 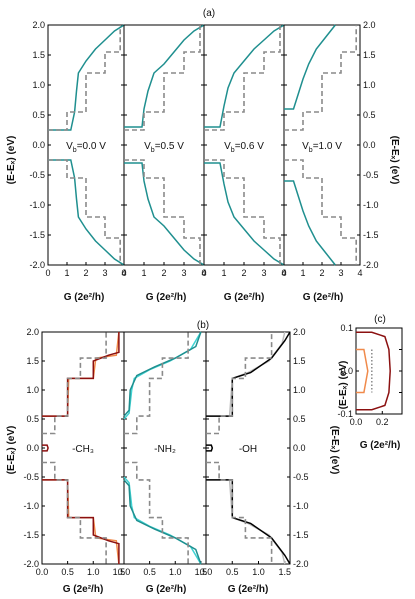 I want to click on ytick-label-right-b3-1: 1.5, so click(x=299, y=361).